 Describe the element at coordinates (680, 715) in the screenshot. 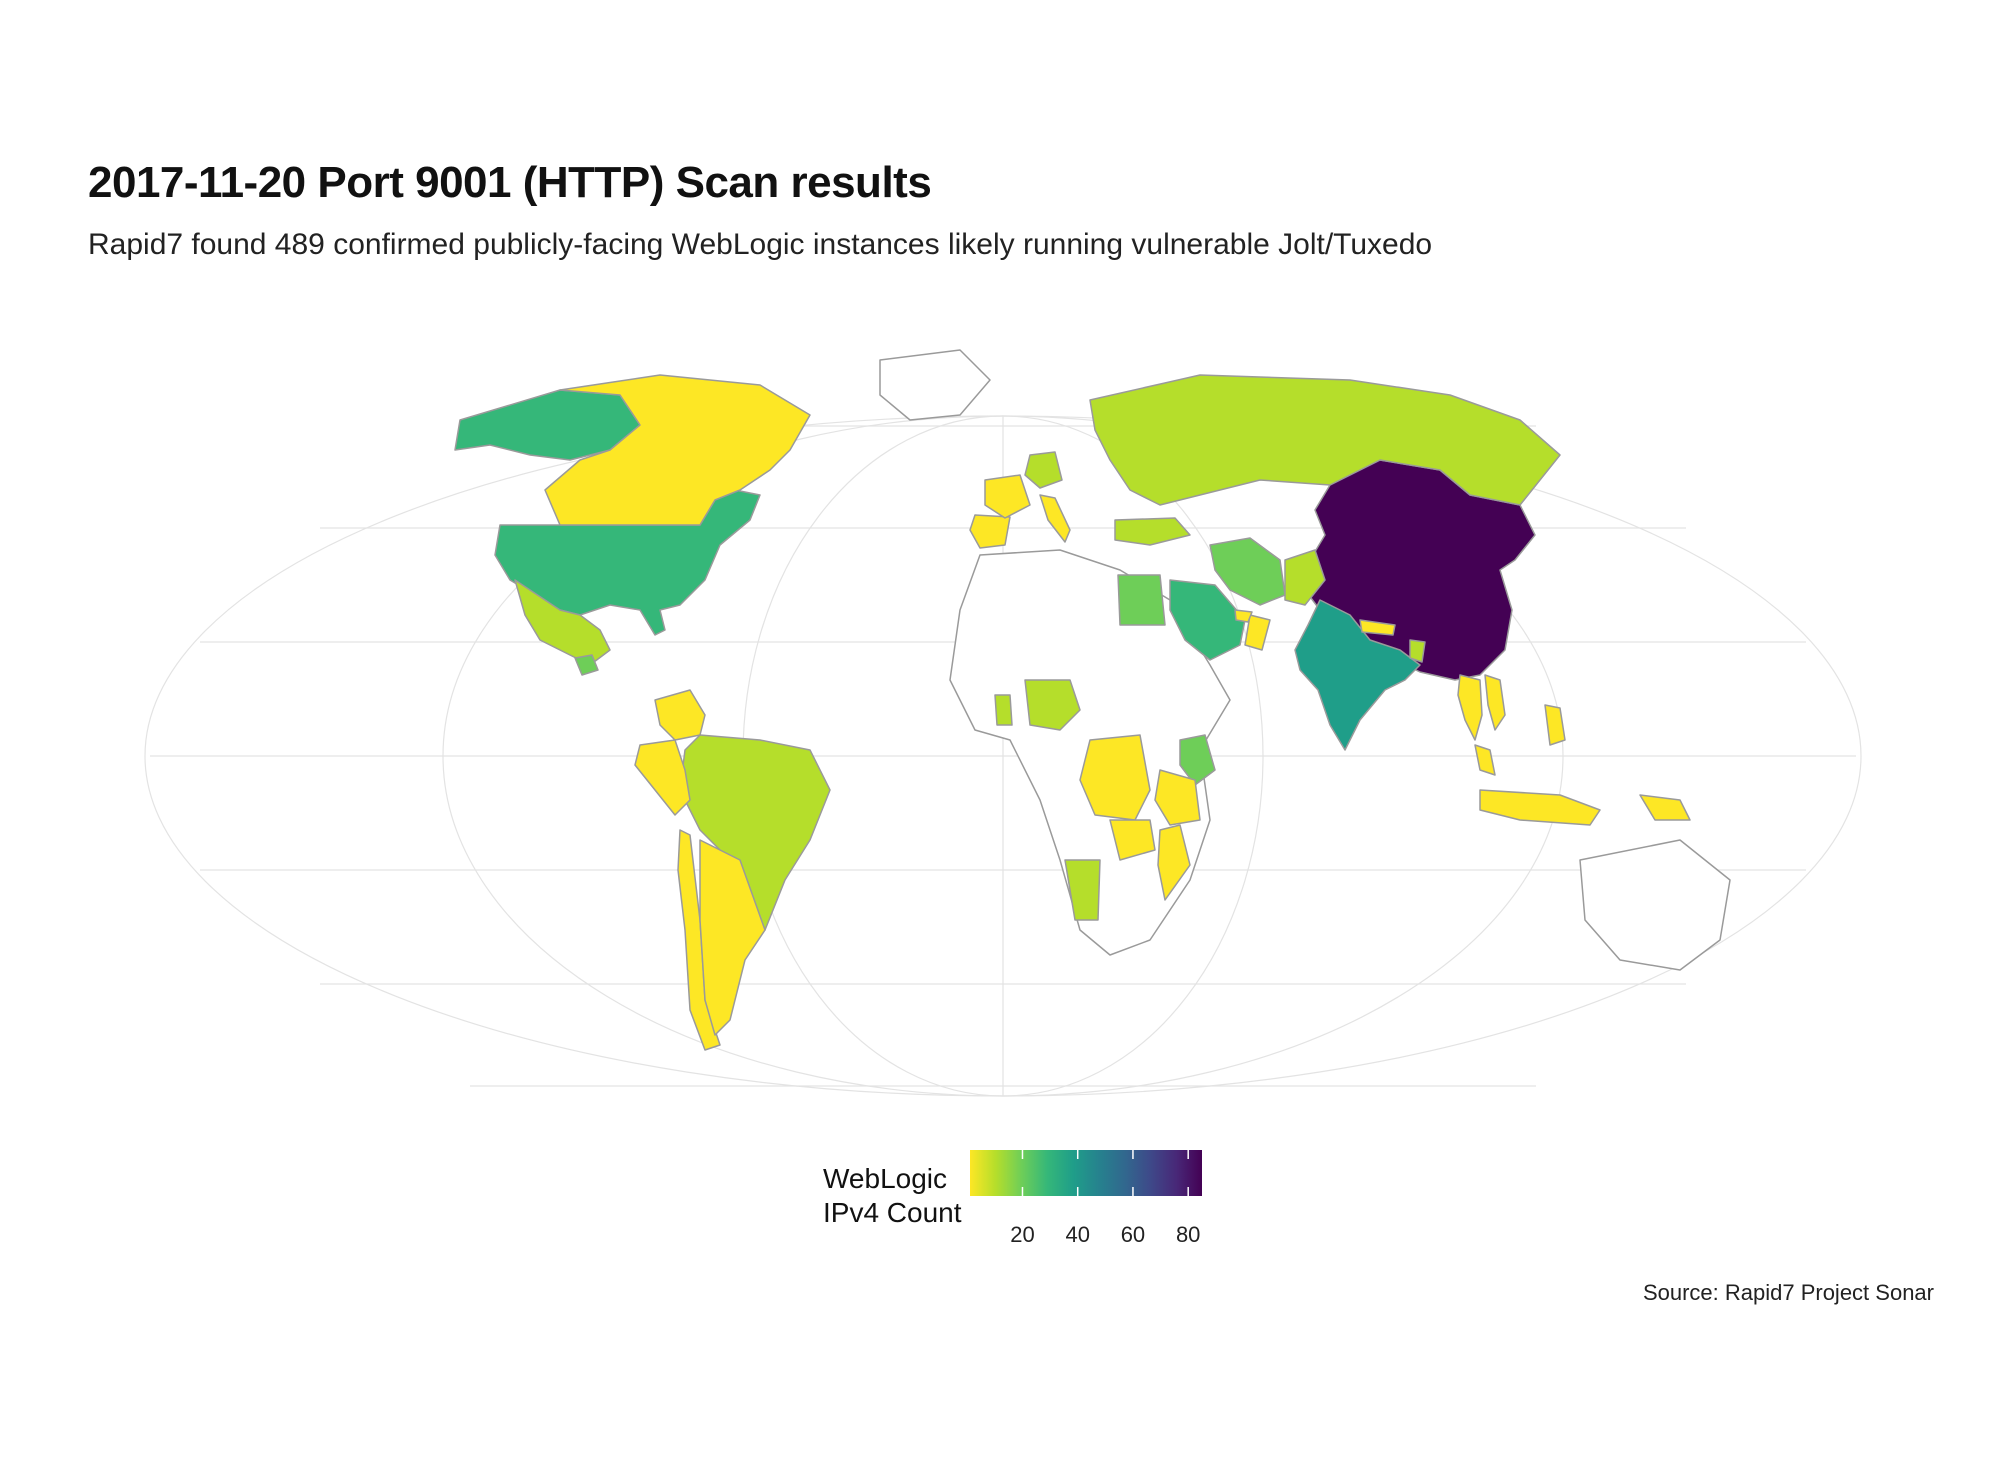

I see `country-colombia` at that location.